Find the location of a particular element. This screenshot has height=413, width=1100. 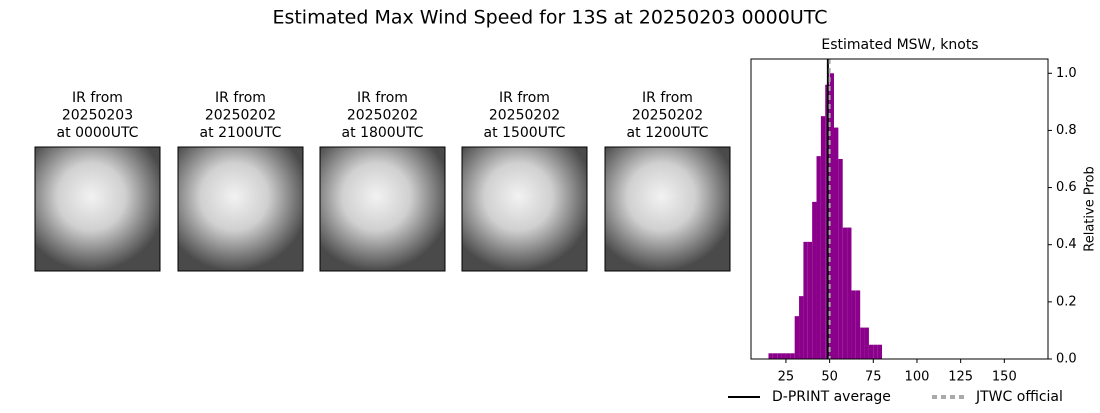

y-tick-label: 0.2 is located at coordinates (1066, 301).